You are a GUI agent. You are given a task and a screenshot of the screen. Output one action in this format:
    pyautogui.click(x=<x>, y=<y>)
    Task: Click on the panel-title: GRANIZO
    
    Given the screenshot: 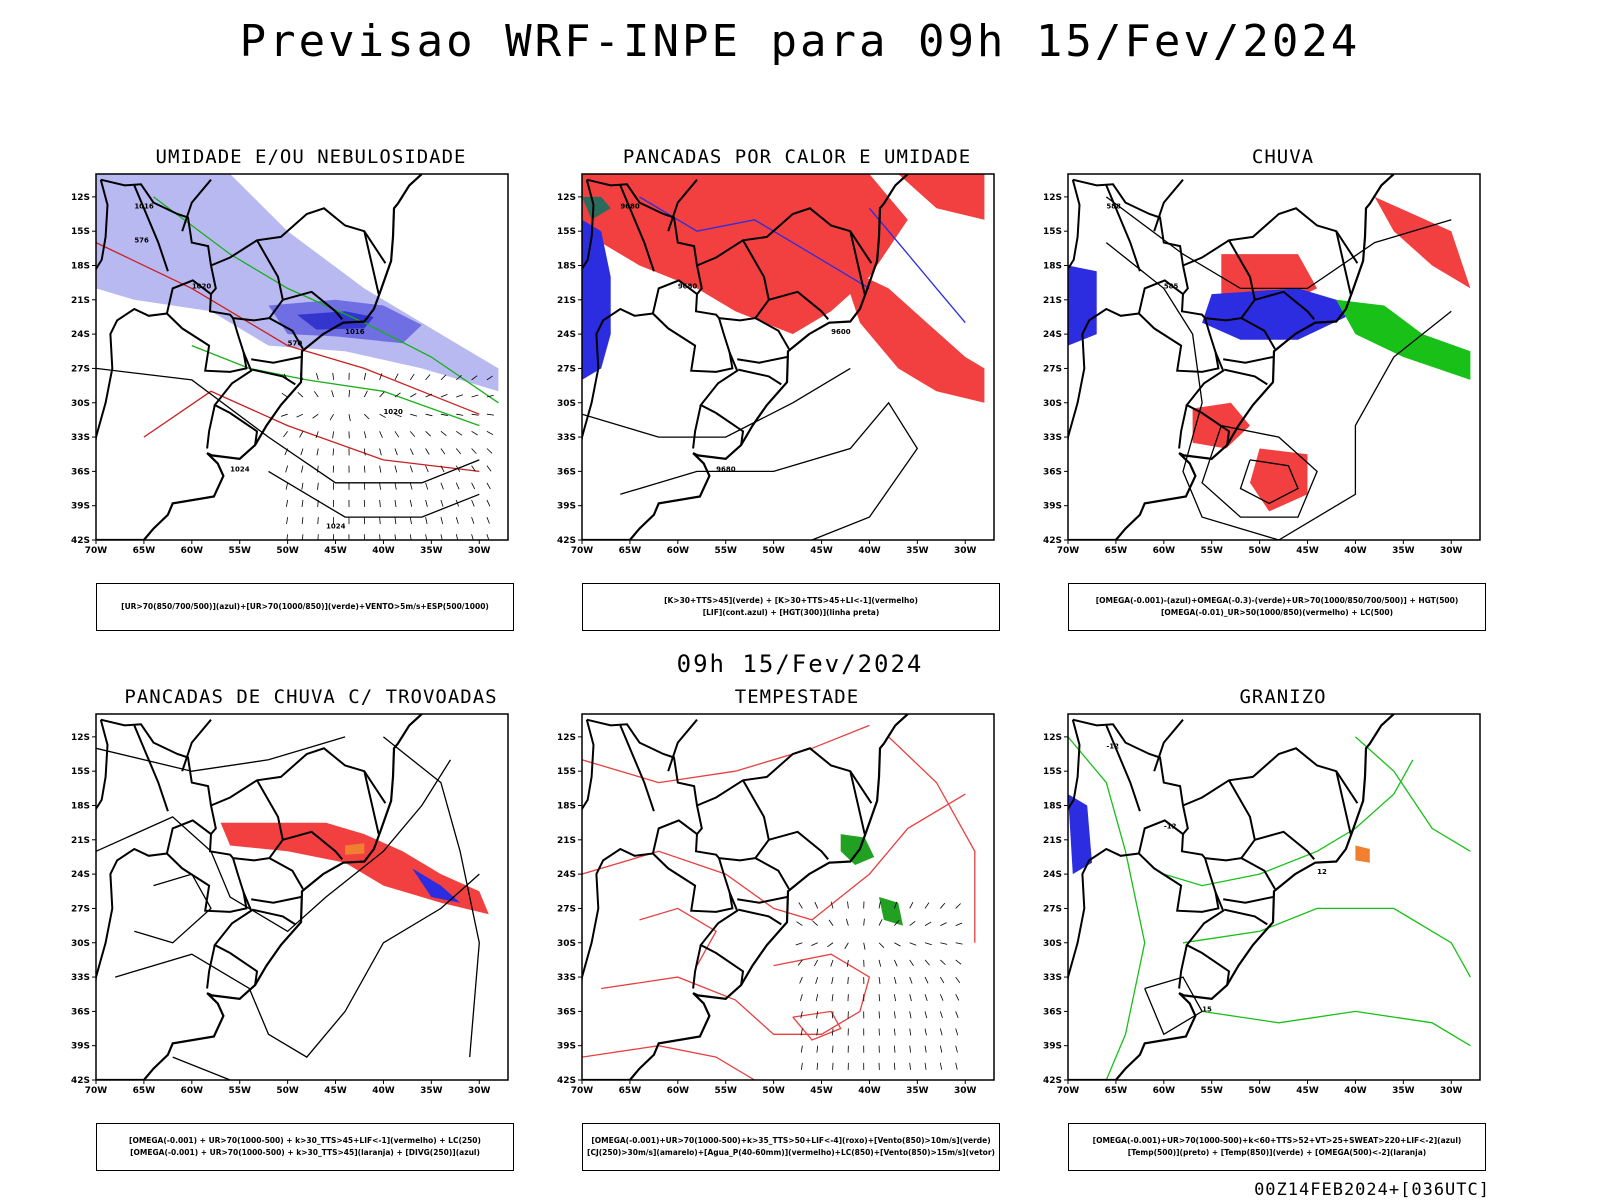 What is the action you would take?
    pyautogui.click(x=1283, y=697)
    